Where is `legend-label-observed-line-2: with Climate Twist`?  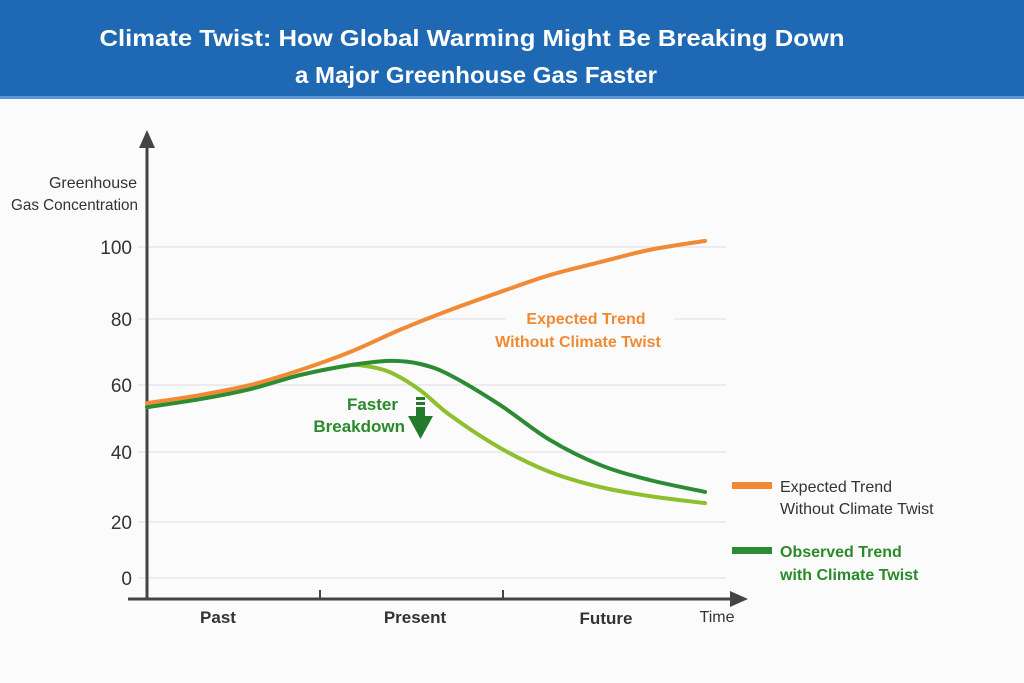 legend-label-observed-line-2: with Climate Twist is located at coordinates (849, 575).